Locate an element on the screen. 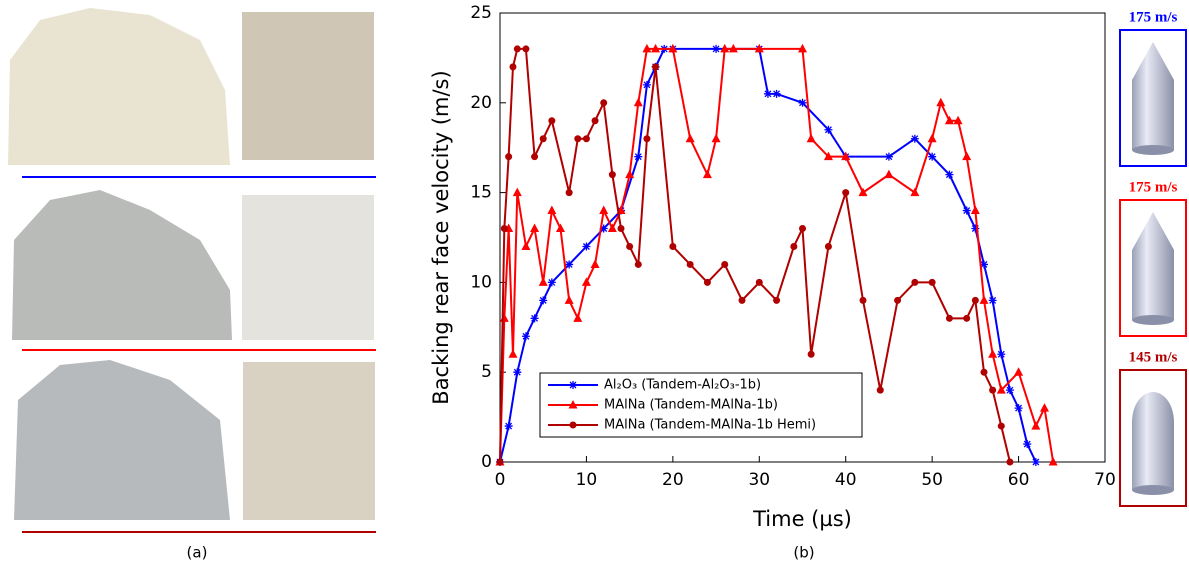  y-axis-label: Backing rear face velocity (m/s) is located at coordinates (441, 237).